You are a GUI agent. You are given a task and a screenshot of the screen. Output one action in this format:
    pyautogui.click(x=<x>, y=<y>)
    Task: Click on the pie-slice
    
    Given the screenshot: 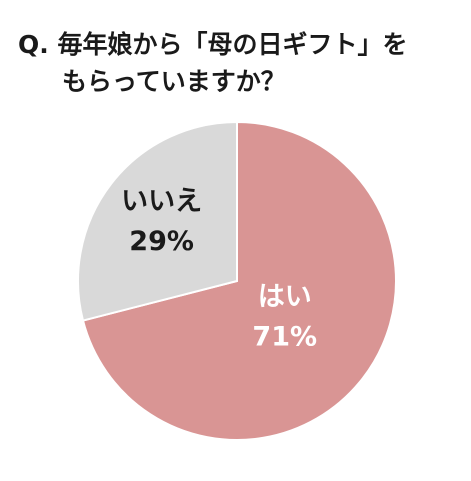 What is the action you would take?
    pyautogui.click(x=157, y=221)
    